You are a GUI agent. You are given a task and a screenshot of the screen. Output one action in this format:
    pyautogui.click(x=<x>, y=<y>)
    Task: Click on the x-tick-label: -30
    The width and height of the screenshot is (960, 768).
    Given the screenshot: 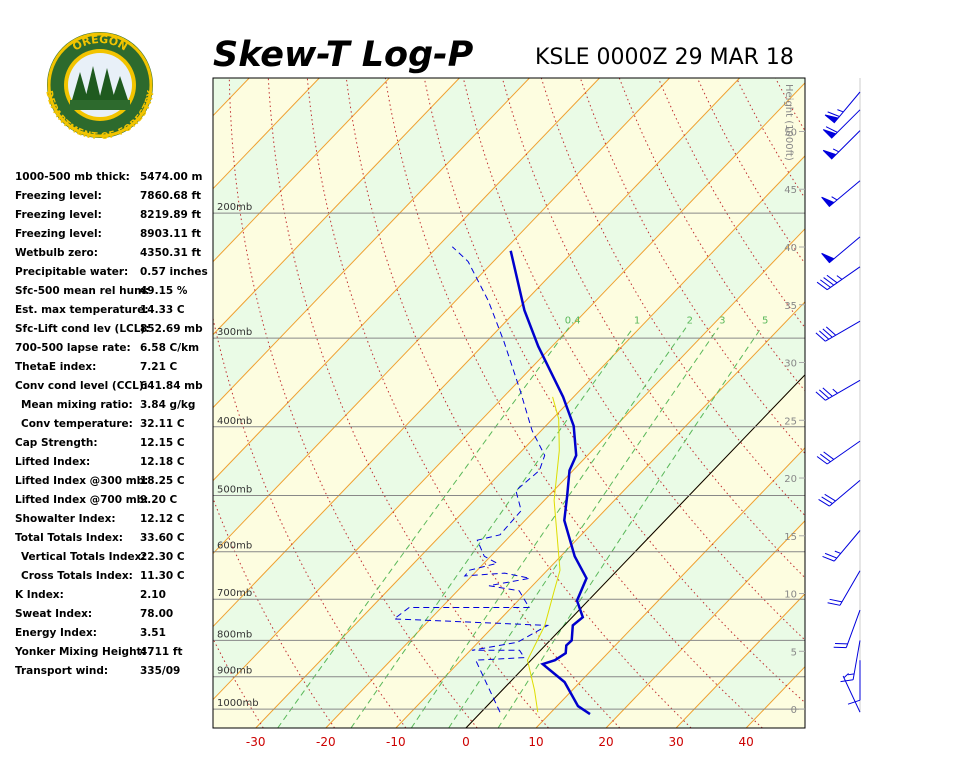 What is the action you would take?
    pyautogui.click(x=256, y=742)
    